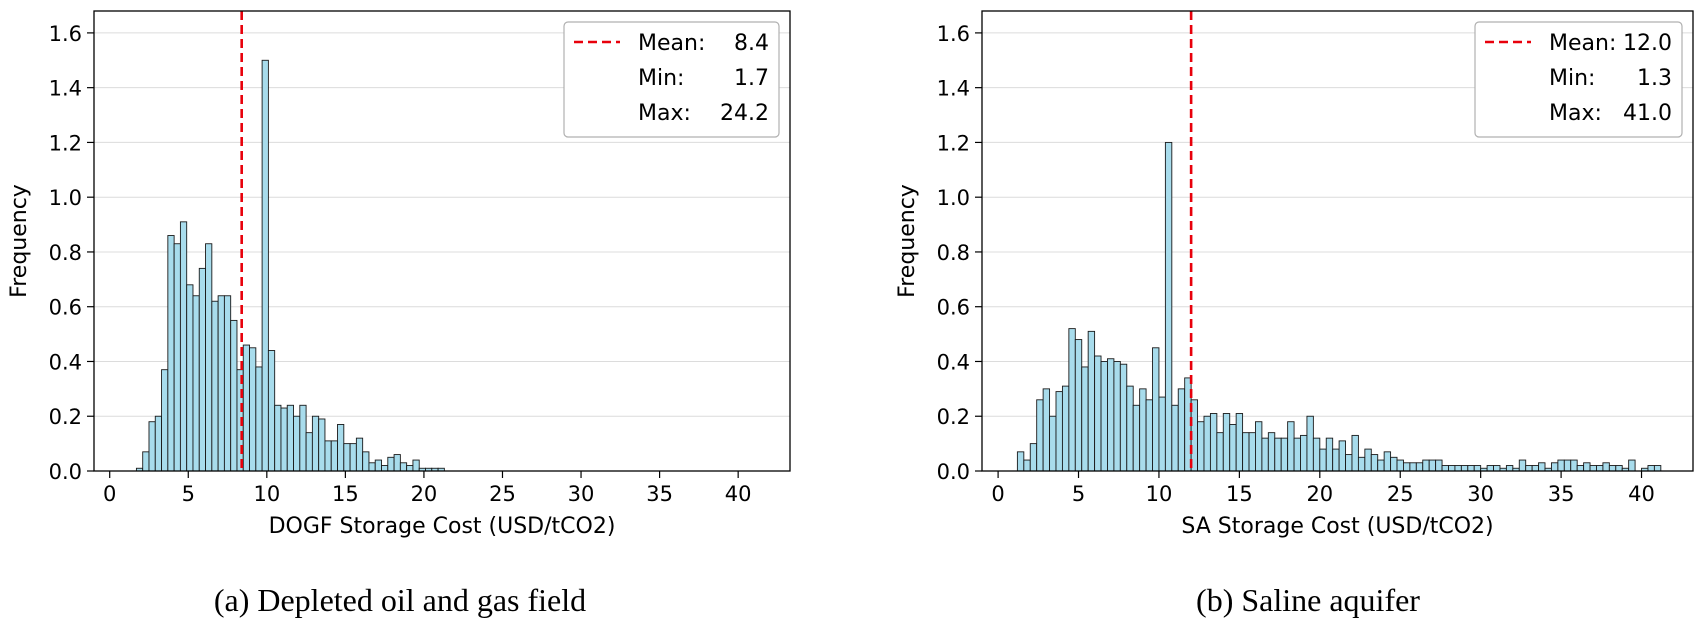  What do you see at coordinates (1647, 113) in the screenshot?
I see `legend-max-value: 41.0` at bounding box center [1647, 113].